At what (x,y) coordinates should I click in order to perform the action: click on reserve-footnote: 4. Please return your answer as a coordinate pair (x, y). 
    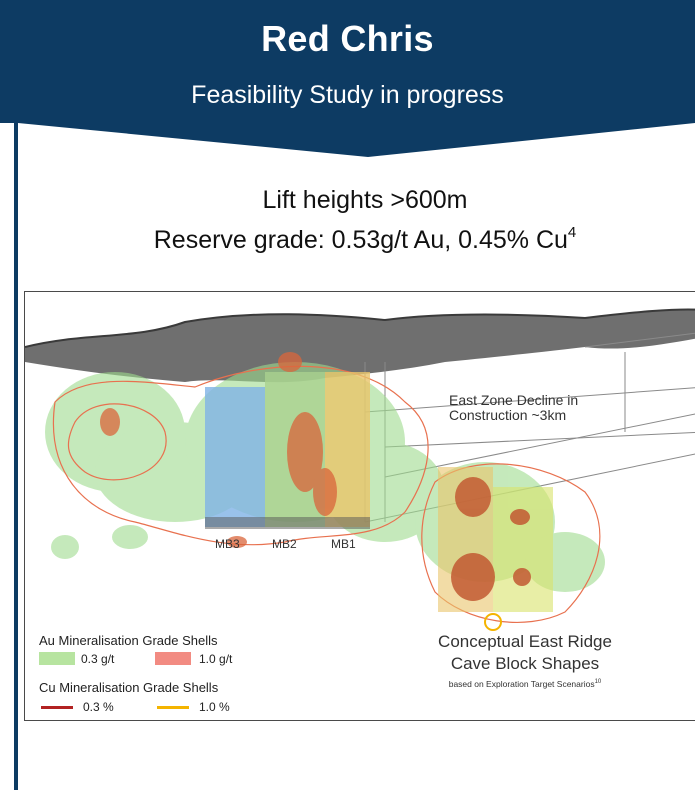
    Looking at the image, I should click on (572, 232).